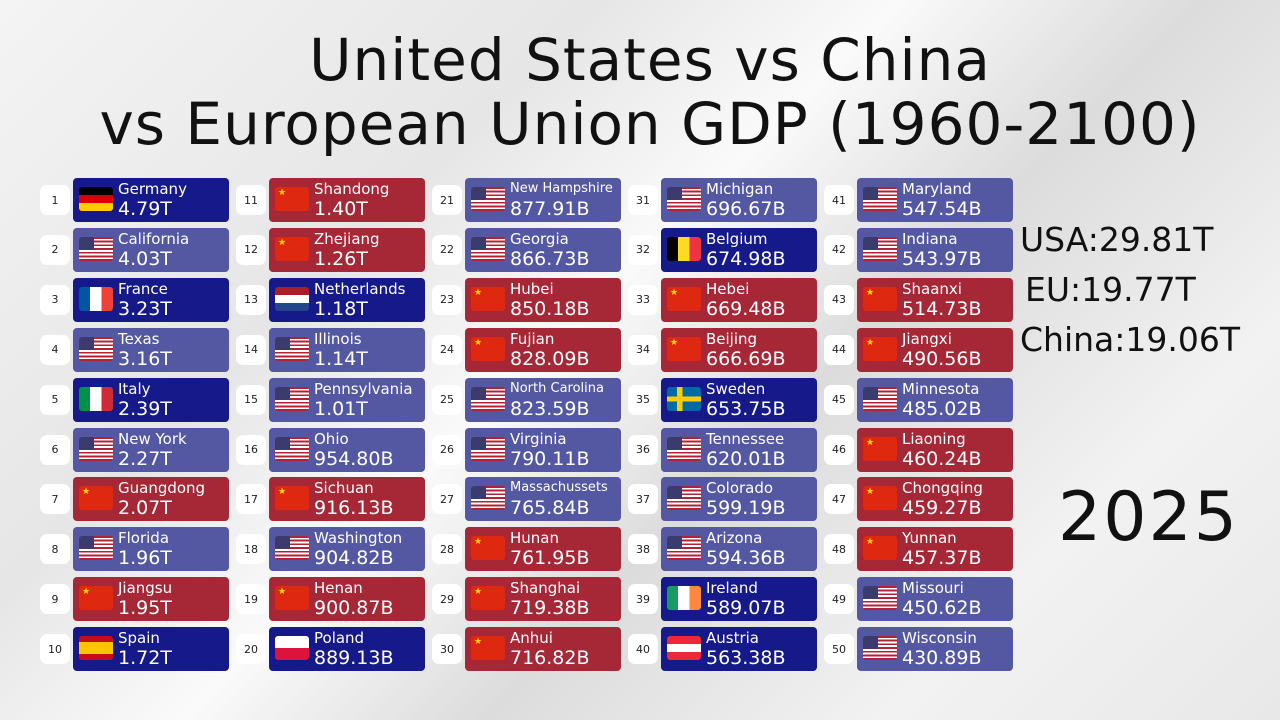 The height and width of the screenshot is (720, 1280). What do you see at coordinates (543, 499) in the screenshot?
I see `ranking-card: Massachussets 765.84B` at bounding box center [543, 499].